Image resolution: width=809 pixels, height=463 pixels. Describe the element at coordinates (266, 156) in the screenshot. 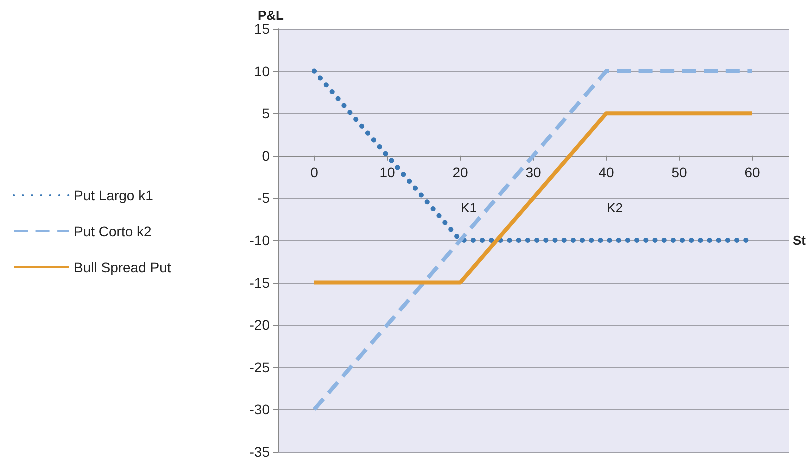

I see `y-tick-label: 0` at that location.